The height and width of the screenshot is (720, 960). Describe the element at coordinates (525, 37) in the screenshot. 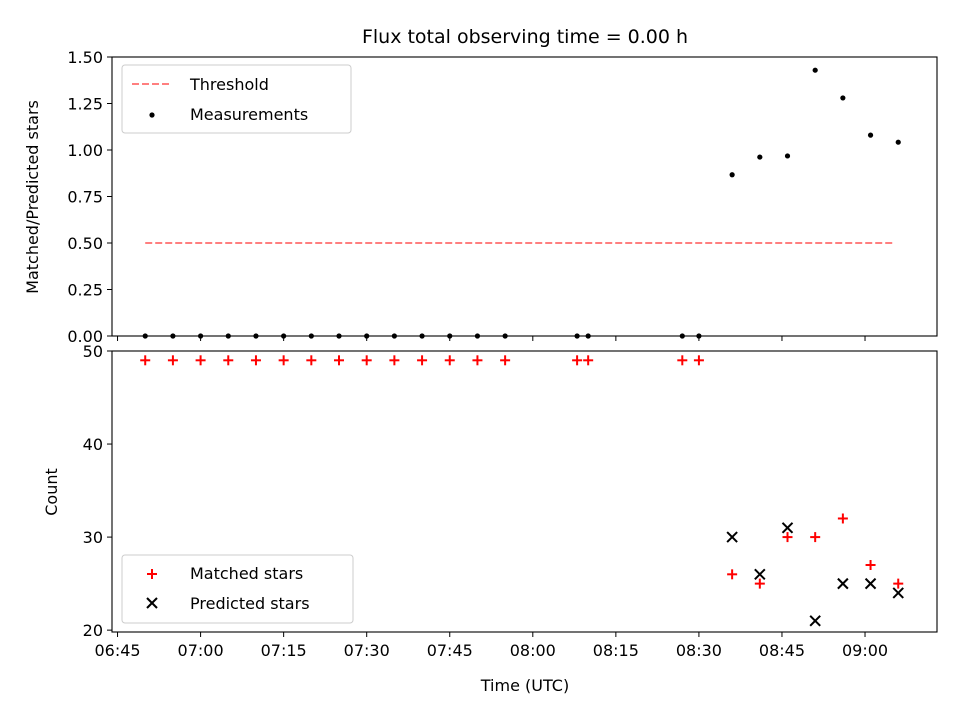

I see `chart-title: Flux total observing time = 0.00 h` at that location.